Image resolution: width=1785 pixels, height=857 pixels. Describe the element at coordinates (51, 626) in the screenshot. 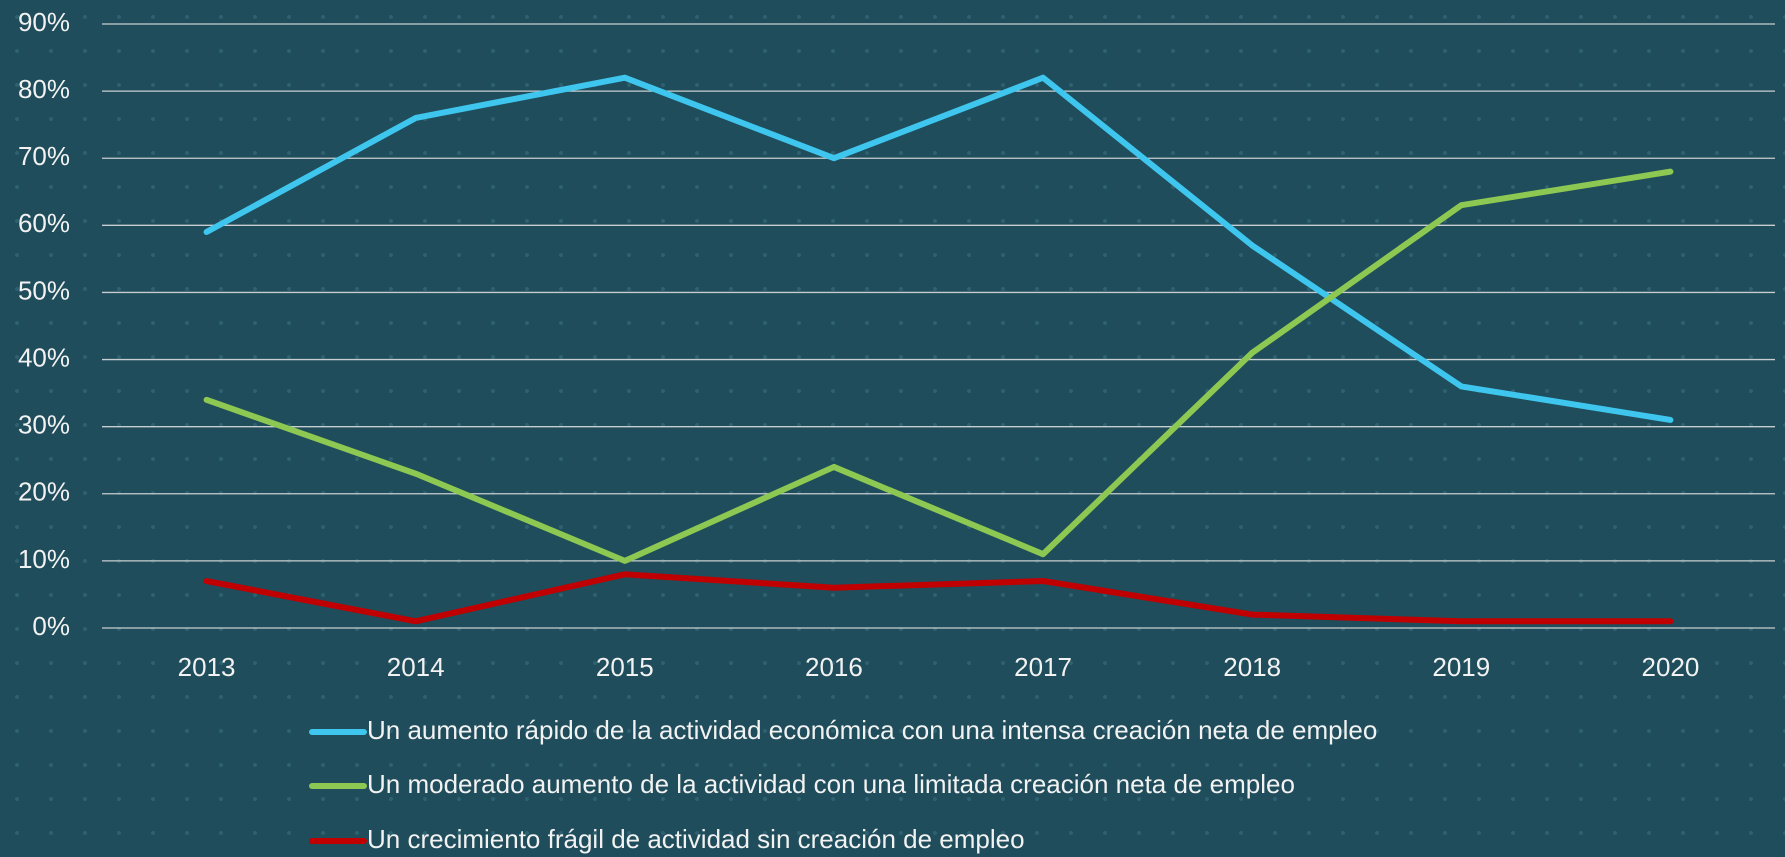

I see `y-tick-label: 0%` at that location.